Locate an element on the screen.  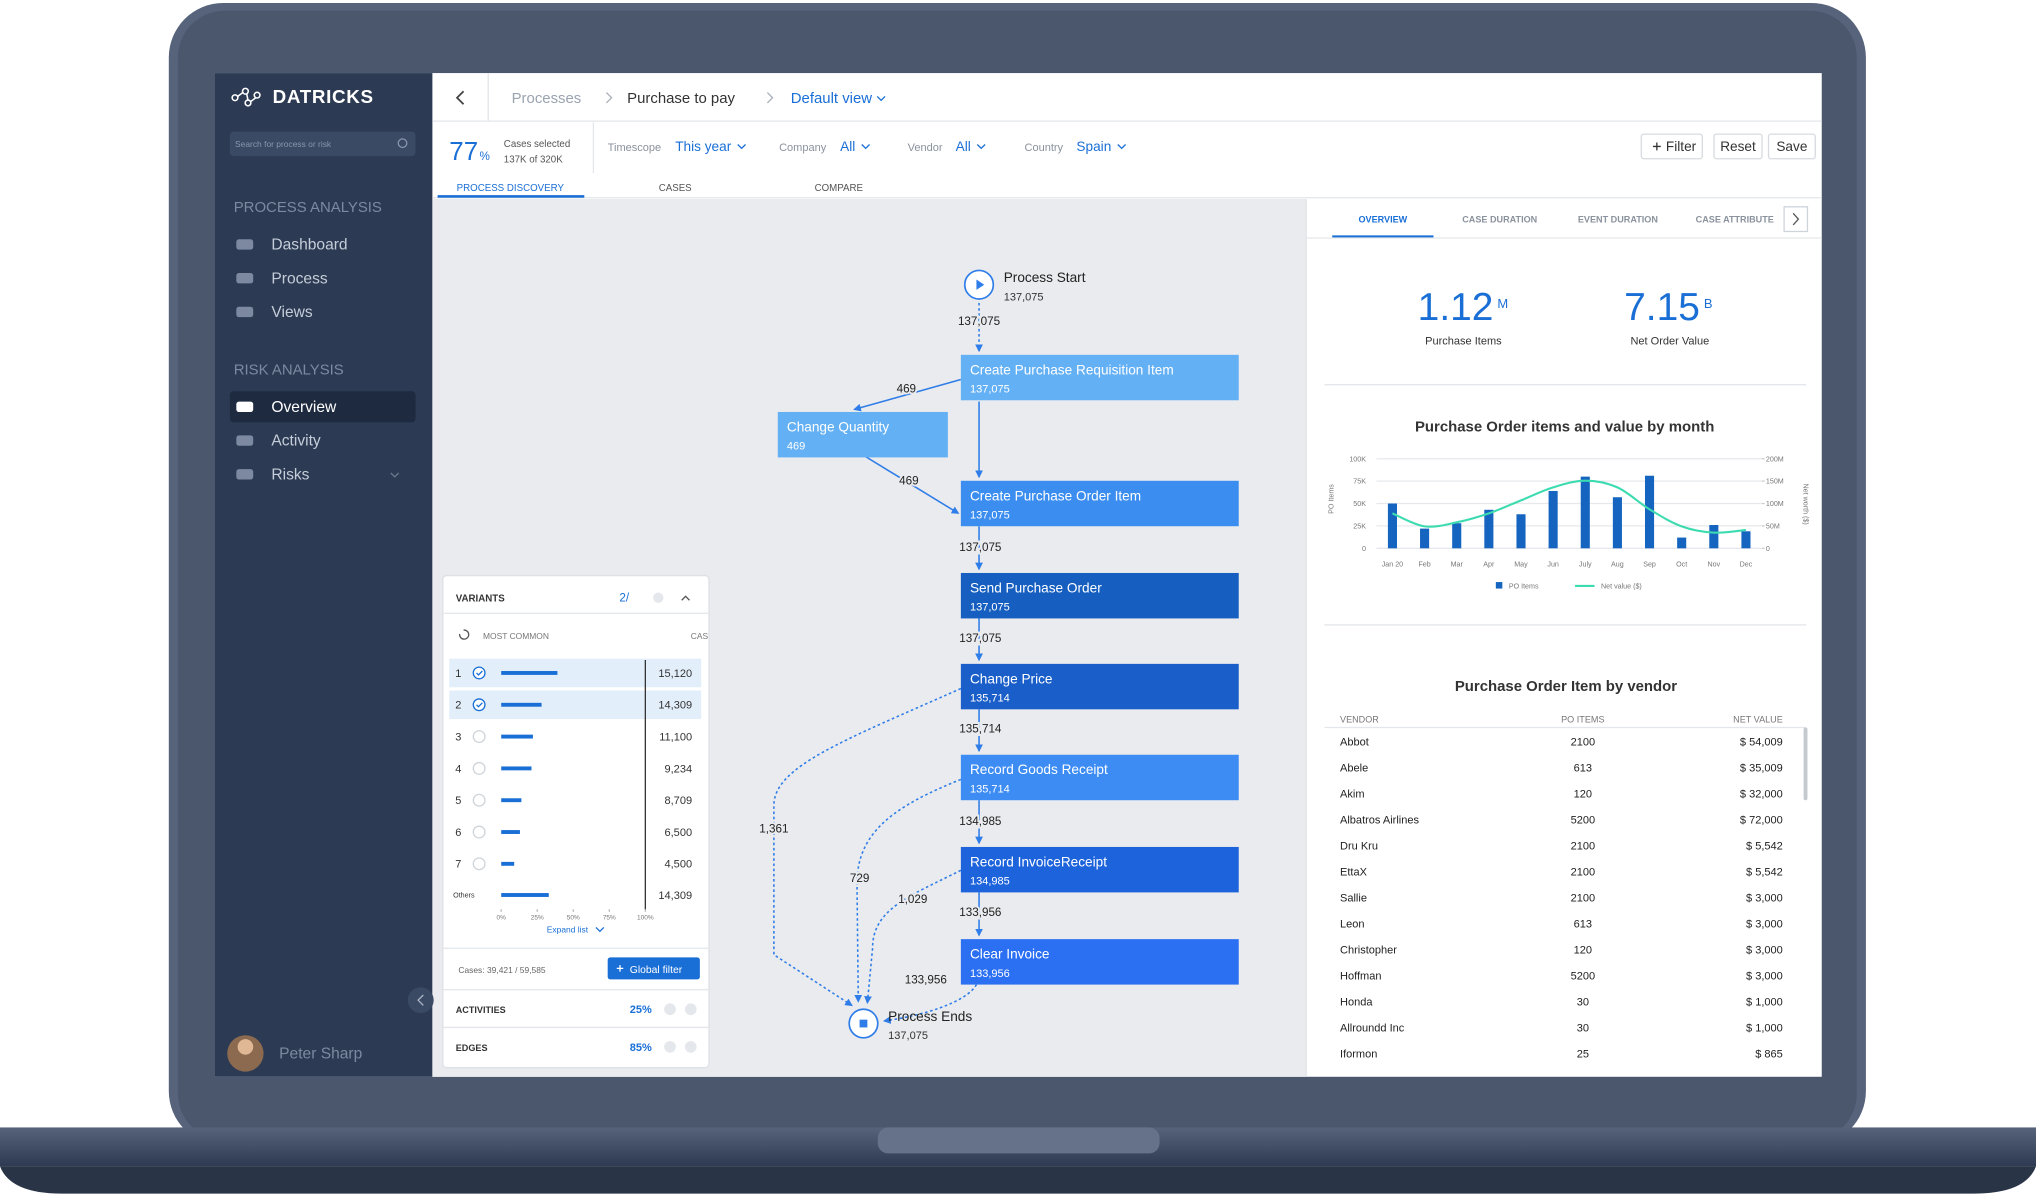
table-cell: Akim is located at coordinates (1352, 795).